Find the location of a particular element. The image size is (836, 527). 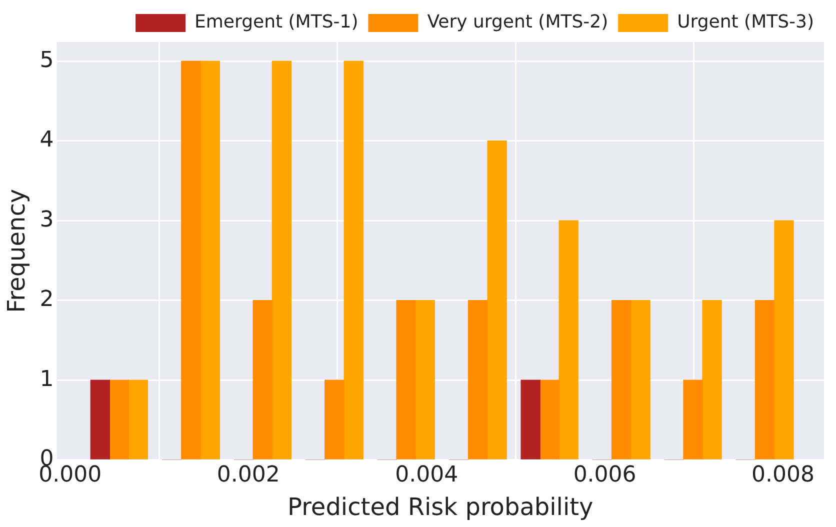

x-tick-label: 0.004 is located at coordinates (426, 475).